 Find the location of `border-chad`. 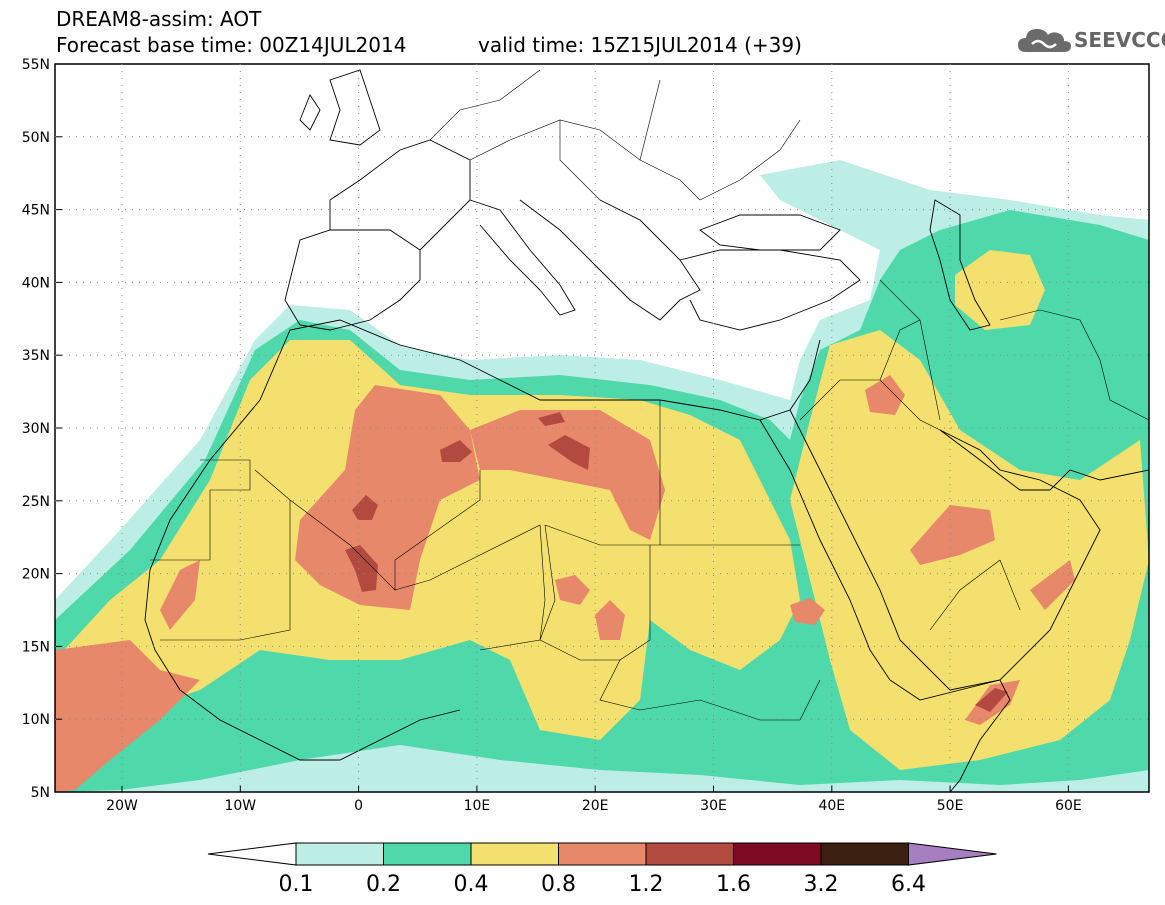

border-chad is located at coordinates (579, 592).